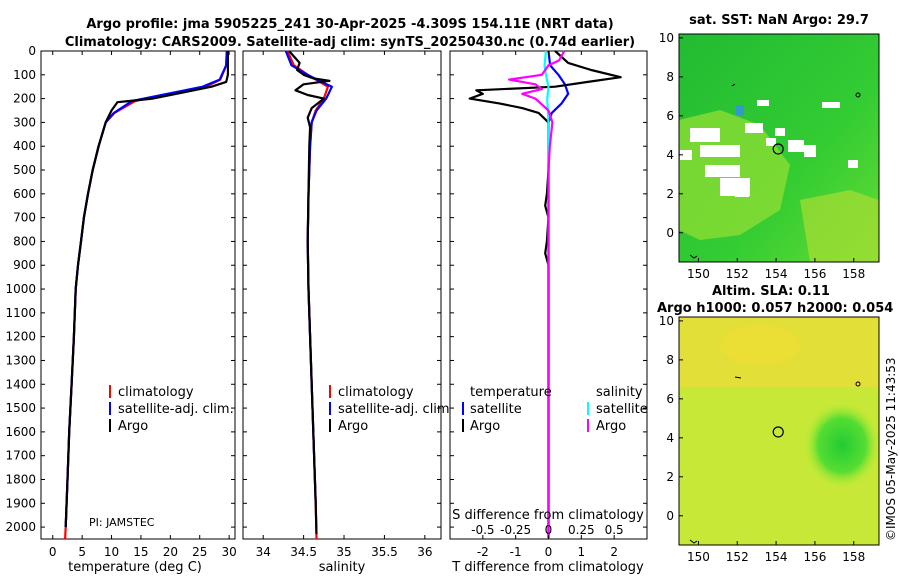  I want to click on sla-argo-marker, so click(778, 432).